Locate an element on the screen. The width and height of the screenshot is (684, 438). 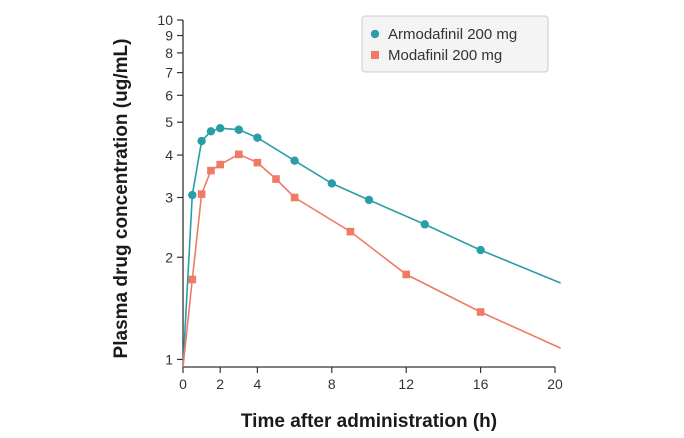
y-tick-label: 10 is located at coordinates (165, 20).